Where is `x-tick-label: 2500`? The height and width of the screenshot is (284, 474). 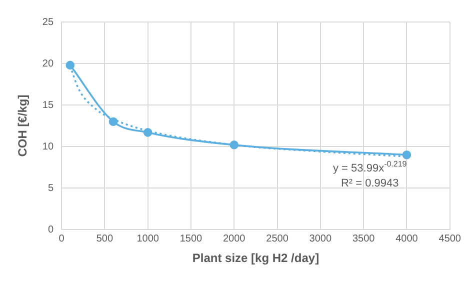
x-tick-label: 2500 is located at coordinates (277, 238).